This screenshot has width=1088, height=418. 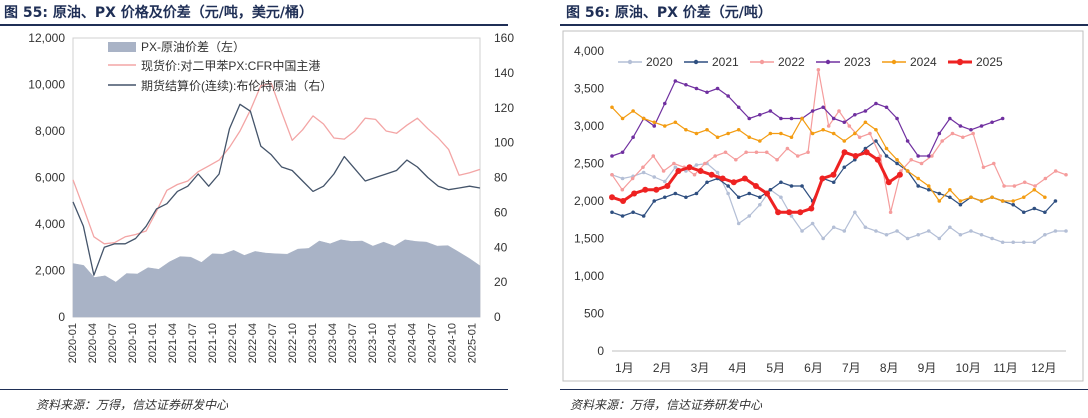 I want to click on right-y-tick-label: 140, so click(x=504, y=73).